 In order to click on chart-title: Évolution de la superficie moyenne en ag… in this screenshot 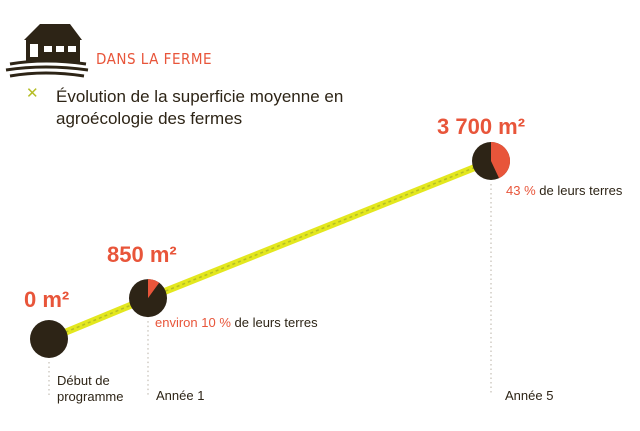, I will do `click(200, 107)`.